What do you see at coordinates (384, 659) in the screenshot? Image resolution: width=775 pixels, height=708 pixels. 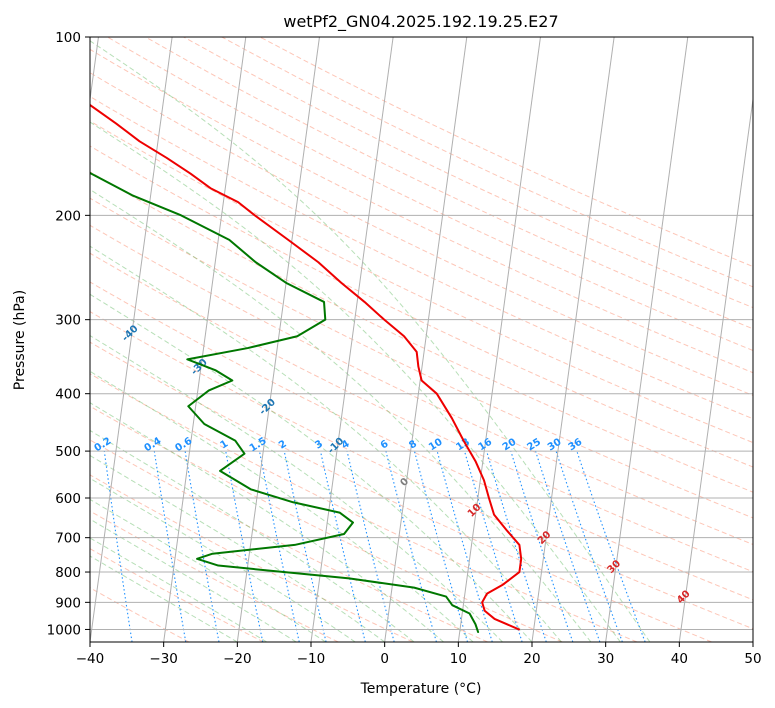 I see `x-tick-label: 0` at bounding box center [384, 659].